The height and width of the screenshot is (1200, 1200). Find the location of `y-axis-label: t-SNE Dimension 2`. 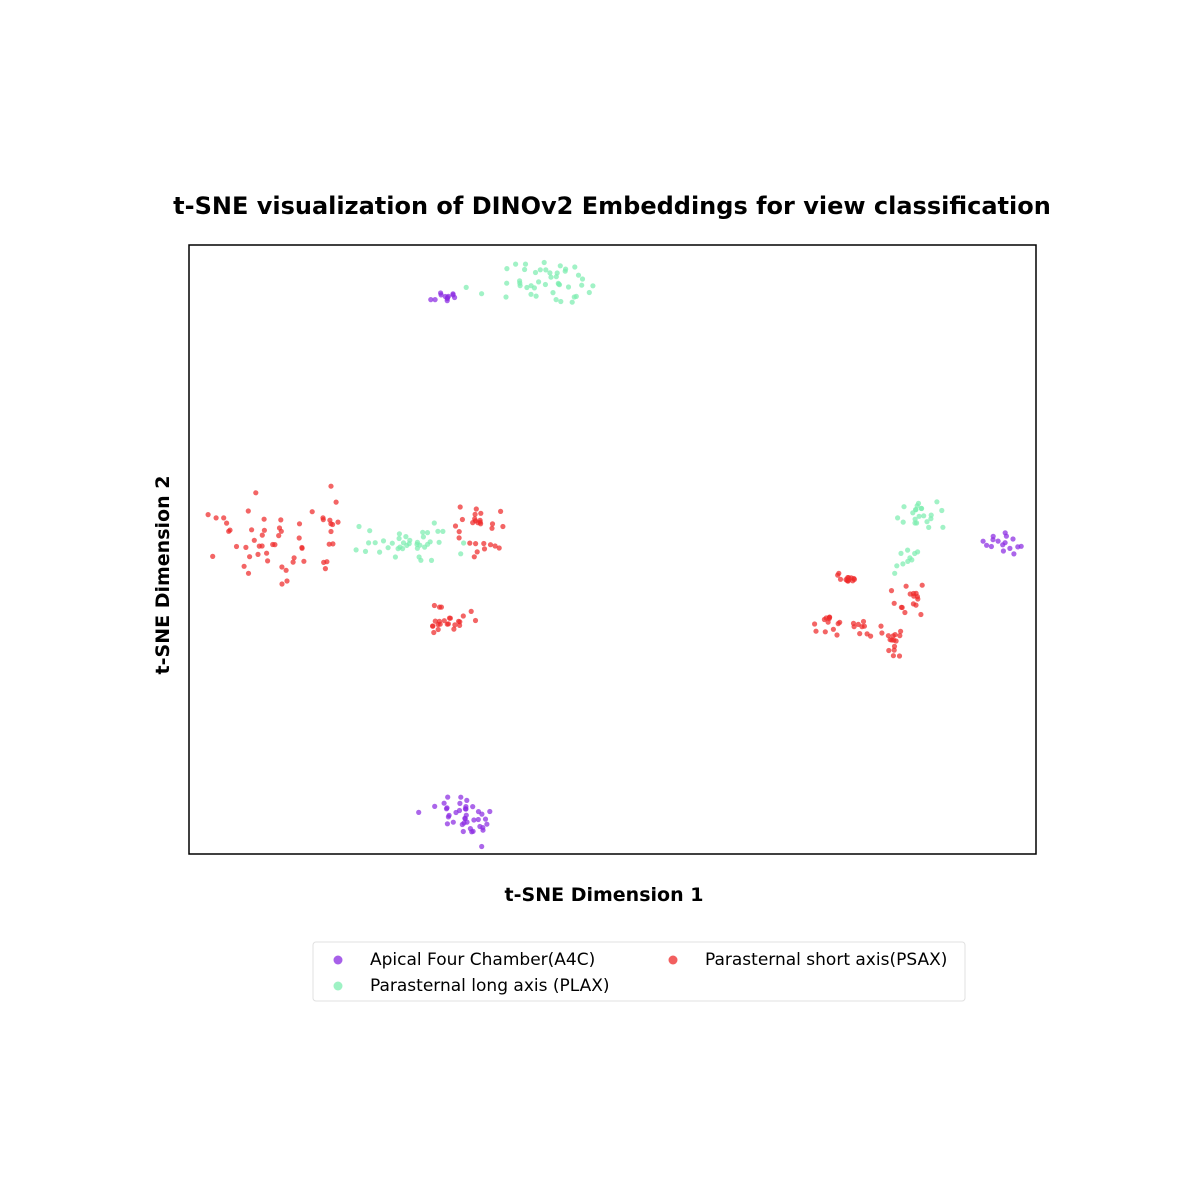

y-axis-label: t-SNE Dimension 2 is located at coordinates (163, 575).